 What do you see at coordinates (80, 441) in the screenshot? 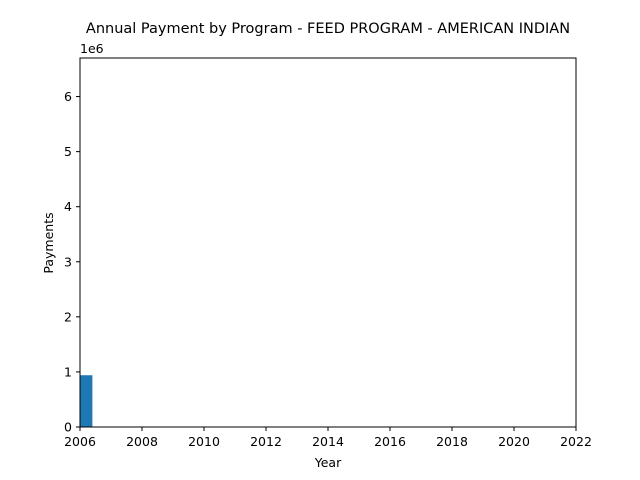
I see `x-tick-label: 2006` at bounding box center [80, 441].